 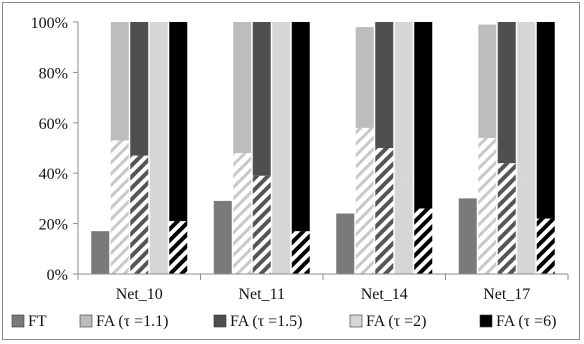 I want to click on legend-label: FT, so click(x=37, y=321).